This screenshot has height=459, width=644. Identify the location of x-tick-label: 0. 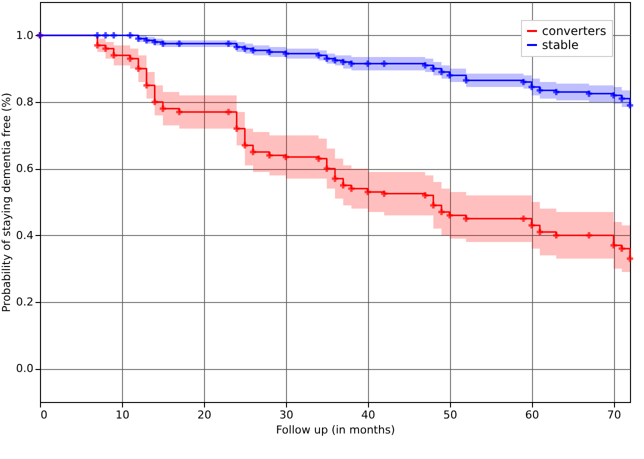
(44, 415).